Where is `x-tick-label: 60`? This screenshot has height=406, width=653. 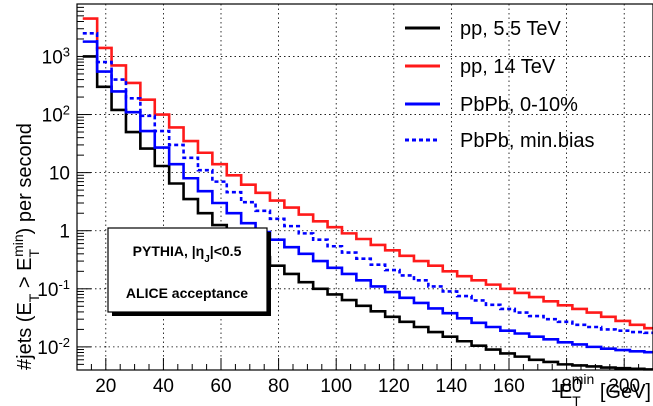
x-tick-label: 60 is located at coordinates (220, 386).